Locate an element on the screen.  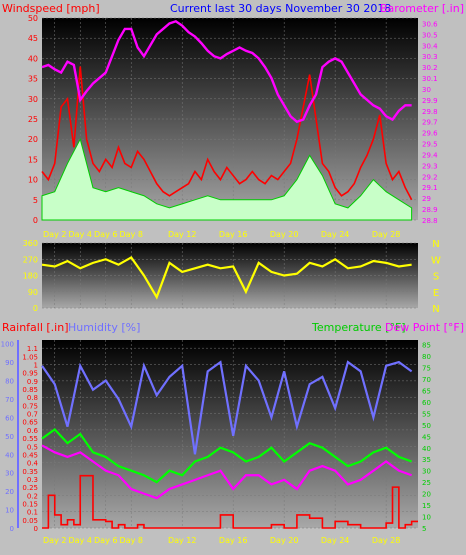
chart1-x-tick-label-6: Day 20 is located at coordinates (284, 234).